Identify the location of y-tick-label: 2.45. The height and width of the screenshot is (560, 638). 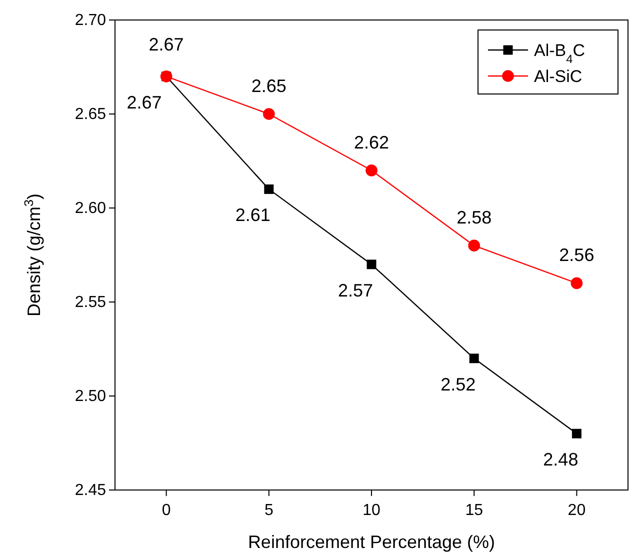
(90, 491).